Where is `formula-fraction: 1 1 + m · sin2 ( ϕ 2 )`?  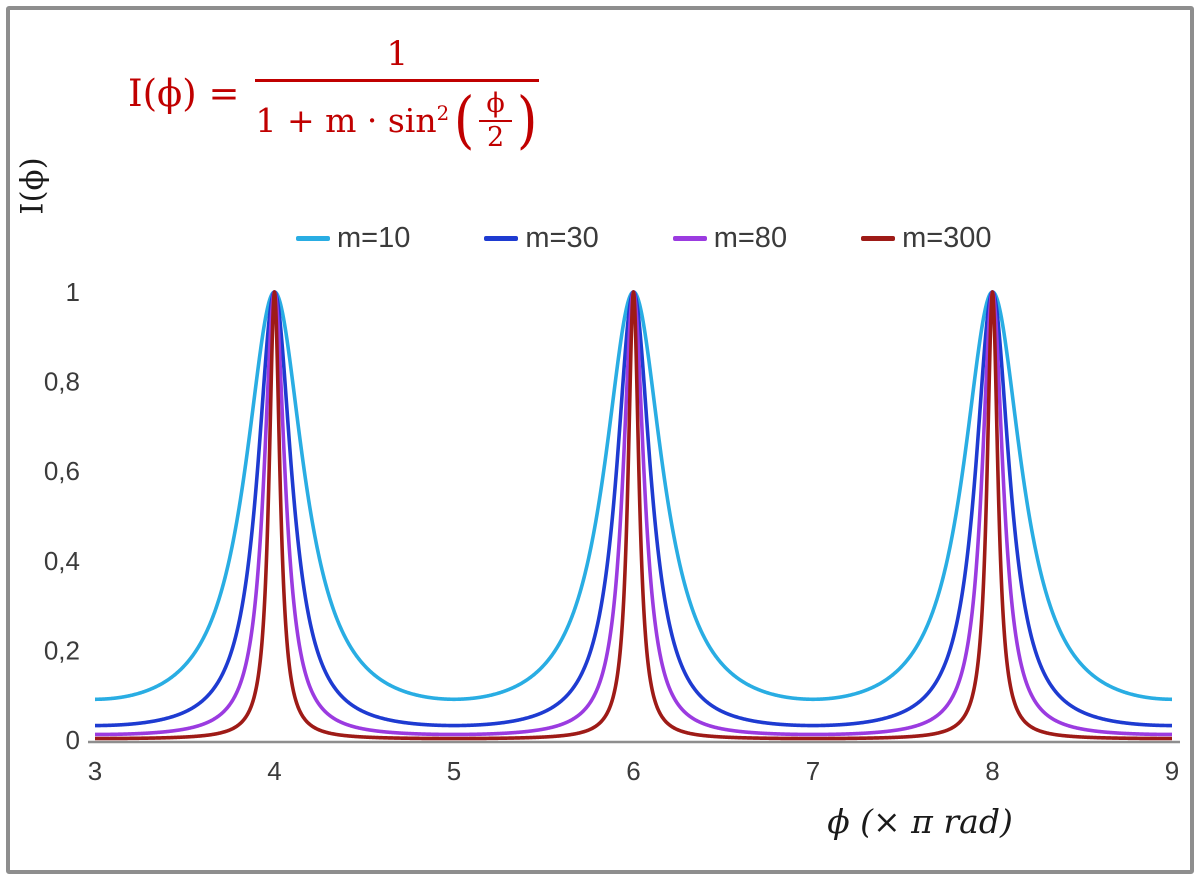 formula-fraction: 1 1 + m · sin2 ( ϕ 2 ) is located at coordinates (397, 95).